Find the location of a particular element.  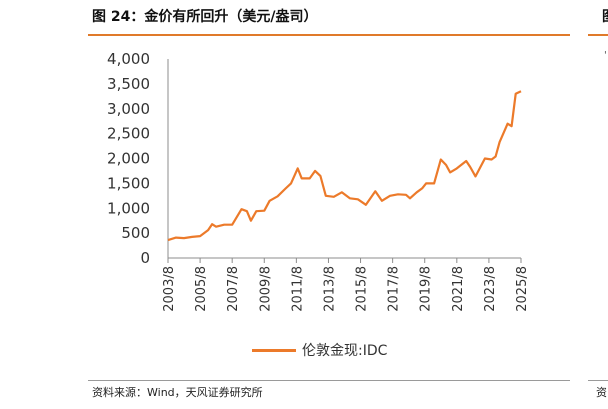

next-panel-source-fragment: 资 is located at coordinates (601, 392).